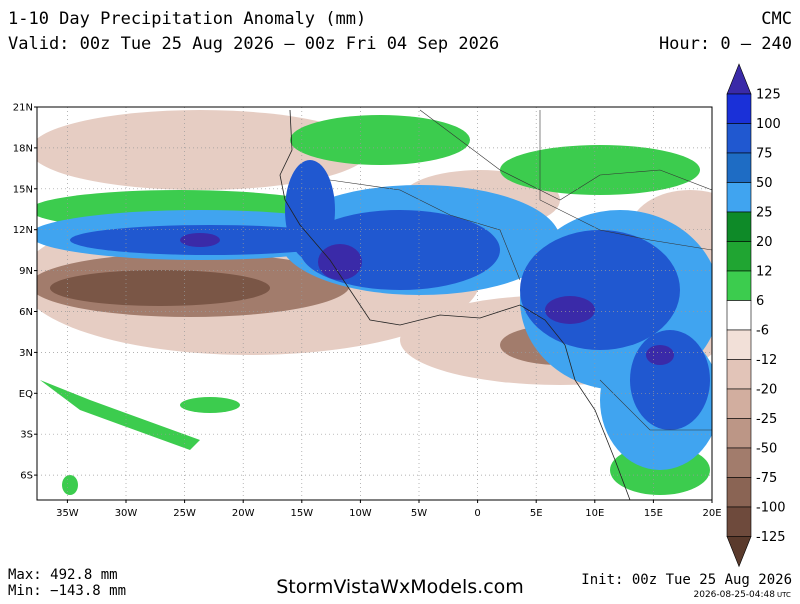 The width and height of the screenshot is (800, 604). I want to click on lon-label: 20E, so click(711, 513).